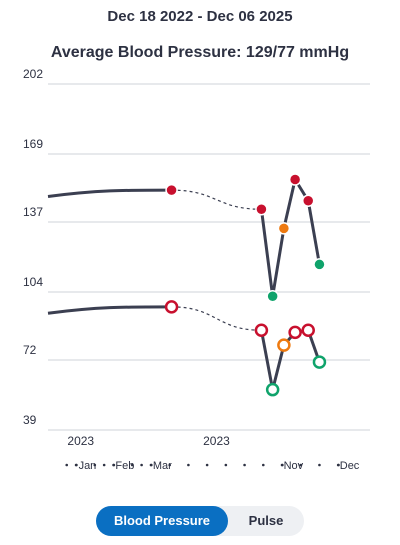 Image resolution: width=400 pixels, height=545 pixels. I want to click on y-tick-label: 137, so click(33, 212).